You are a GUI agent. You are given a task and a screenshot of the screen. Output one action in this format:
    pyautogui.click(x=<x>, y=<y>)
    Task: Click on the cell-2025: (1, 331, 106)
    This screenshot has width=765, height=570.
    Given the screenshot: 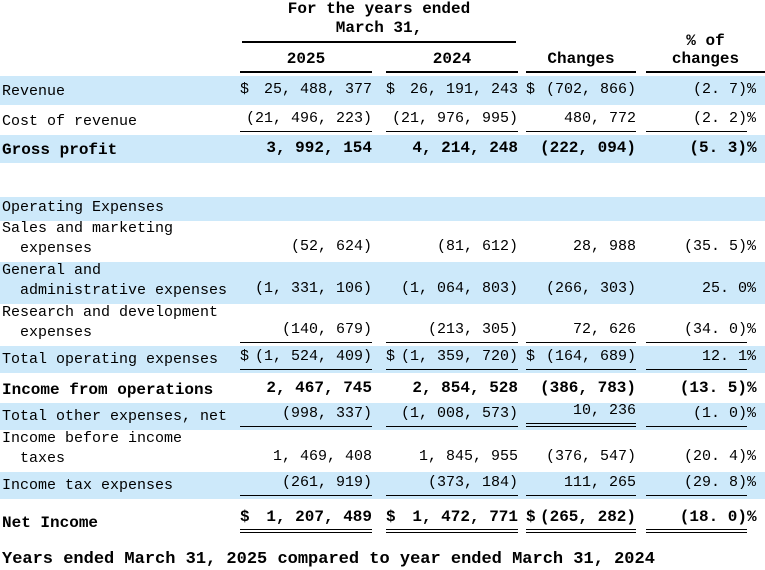 What is the action you would take?
    pyautogui.click(x=307, y=290)
    